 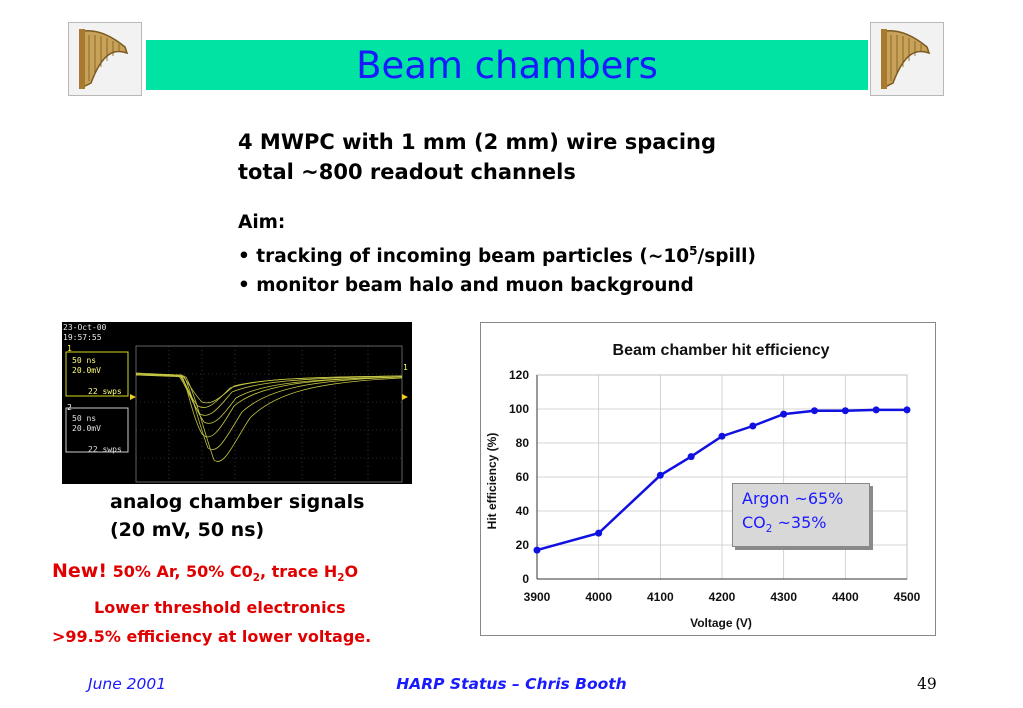 I want to click on scope-ch2-volt: 20.0mV, so click(x=86, y=428).